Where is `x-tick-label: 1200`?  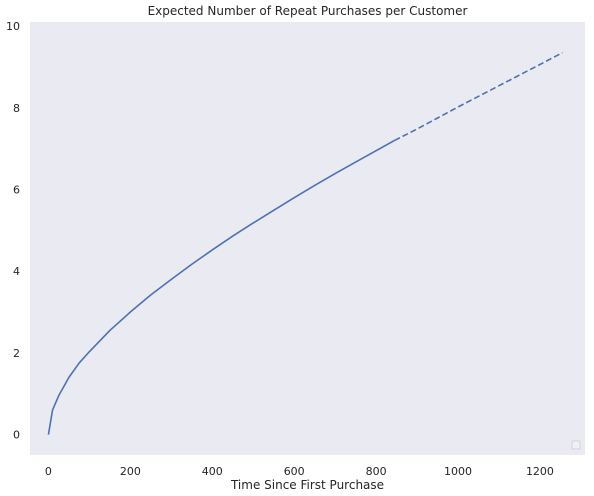 x-tick-label: 1200 is located at coordinates (540, 471).